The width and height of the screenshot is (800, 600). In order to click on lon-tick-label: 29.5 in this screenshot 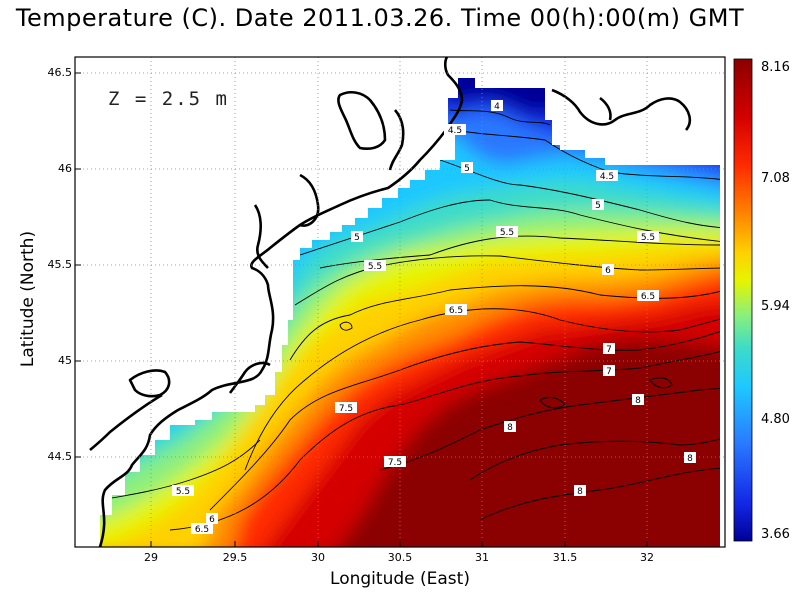, I will do `click(235, 557)`.